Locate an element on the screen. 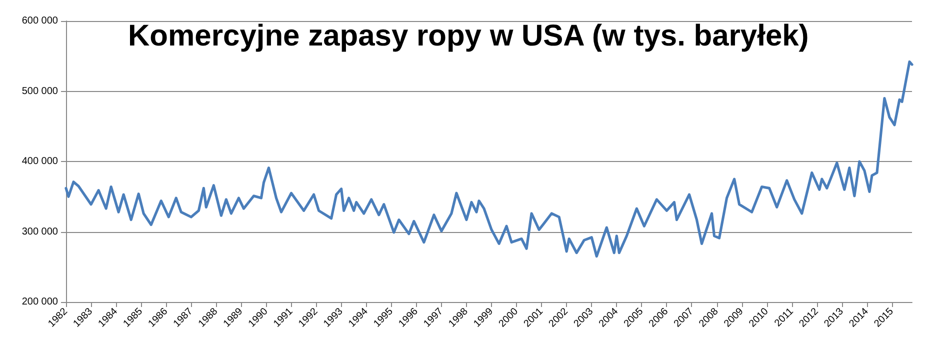 The image size is (945, 358). y-tick-label: 500 000 is located at coordinates (40, 91).